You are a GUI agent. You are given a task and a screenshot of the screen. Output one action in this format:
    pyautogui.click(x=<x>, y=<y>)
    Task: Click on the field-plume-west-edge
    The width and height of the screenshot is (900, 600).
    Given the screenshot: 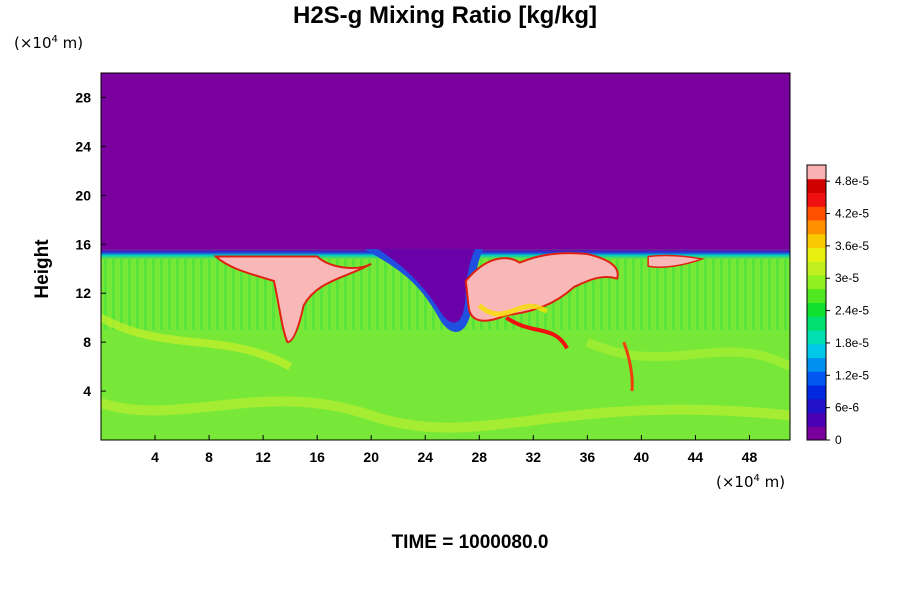 What is the action you would take?
    pyautogui.click(x=292, y=299)
    